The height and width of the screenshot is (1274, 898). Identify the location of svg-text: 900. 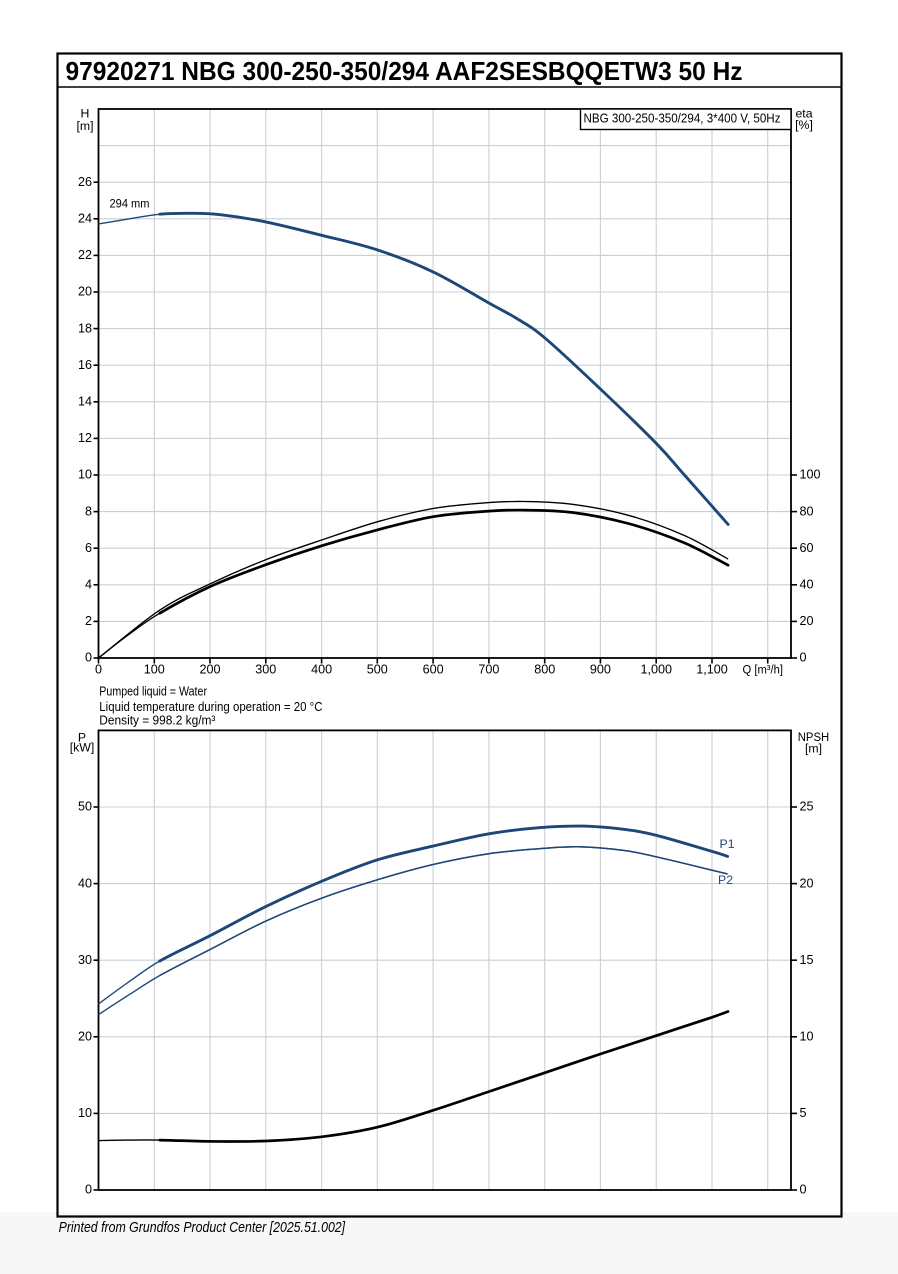
(600, 670).